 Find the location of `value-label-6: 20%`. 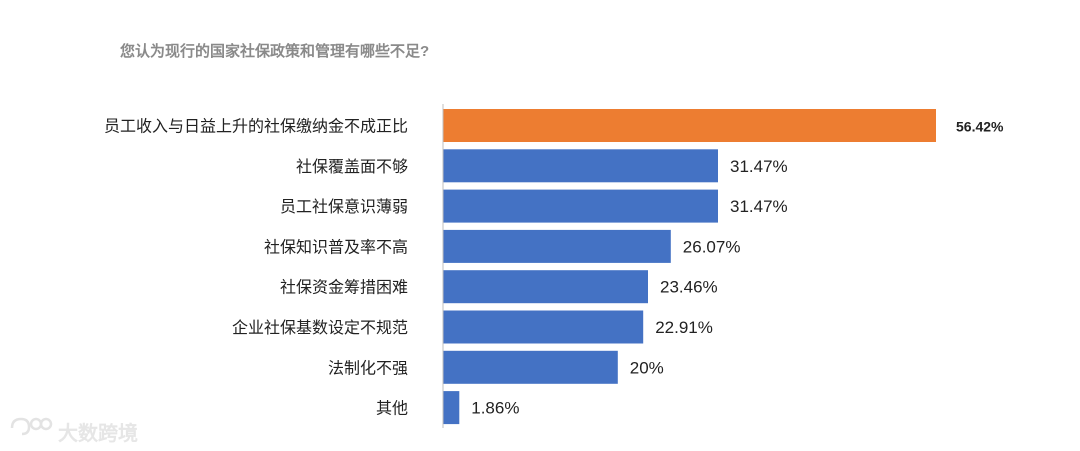

value-label-6: 20% is located at coordinates (647, 367).